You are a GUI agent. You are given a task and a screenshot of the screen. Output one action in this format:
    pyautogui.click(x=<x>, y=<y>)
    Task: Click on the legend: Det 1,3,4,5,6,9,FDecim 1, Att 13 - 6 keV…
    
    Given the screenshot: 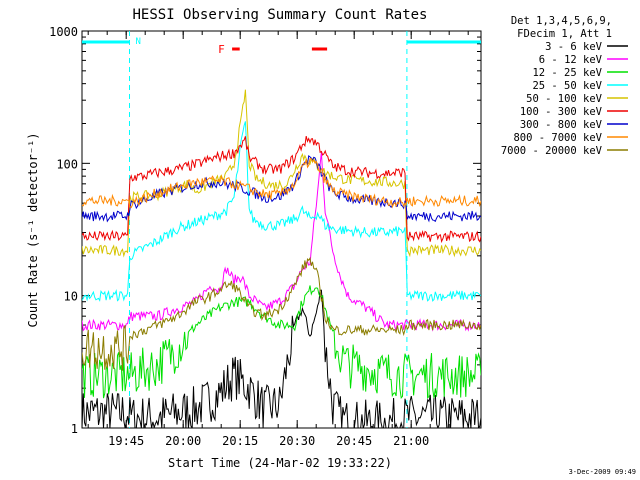 What is the action you would take?
    pyautogui.click(x=564, y=86)
    